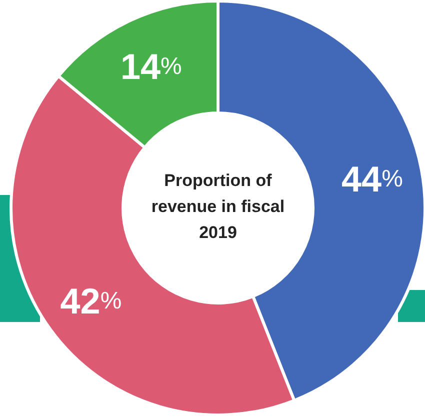 This screenshot has height=417, width=425. I want to click on data-label: 44%, so click(372, 179).